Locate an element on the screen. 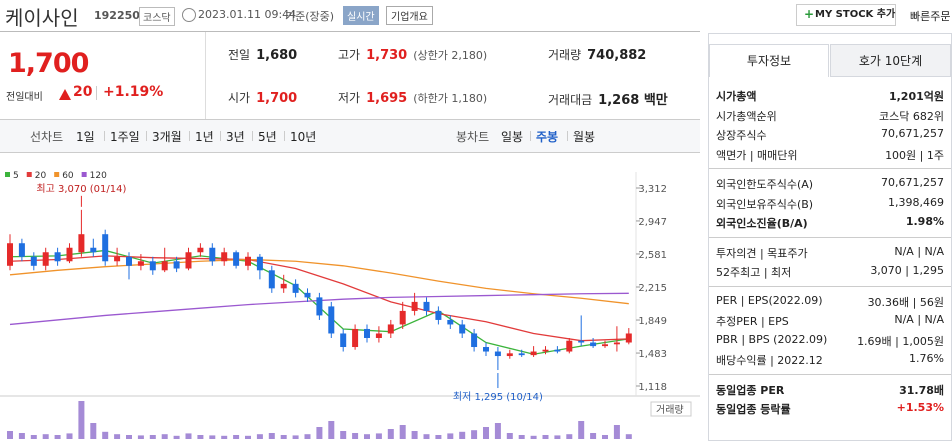 The width and height of the screenshot is (952, 441). info-value: 30.36배 | 56원 is located at coordinates (905, 302).